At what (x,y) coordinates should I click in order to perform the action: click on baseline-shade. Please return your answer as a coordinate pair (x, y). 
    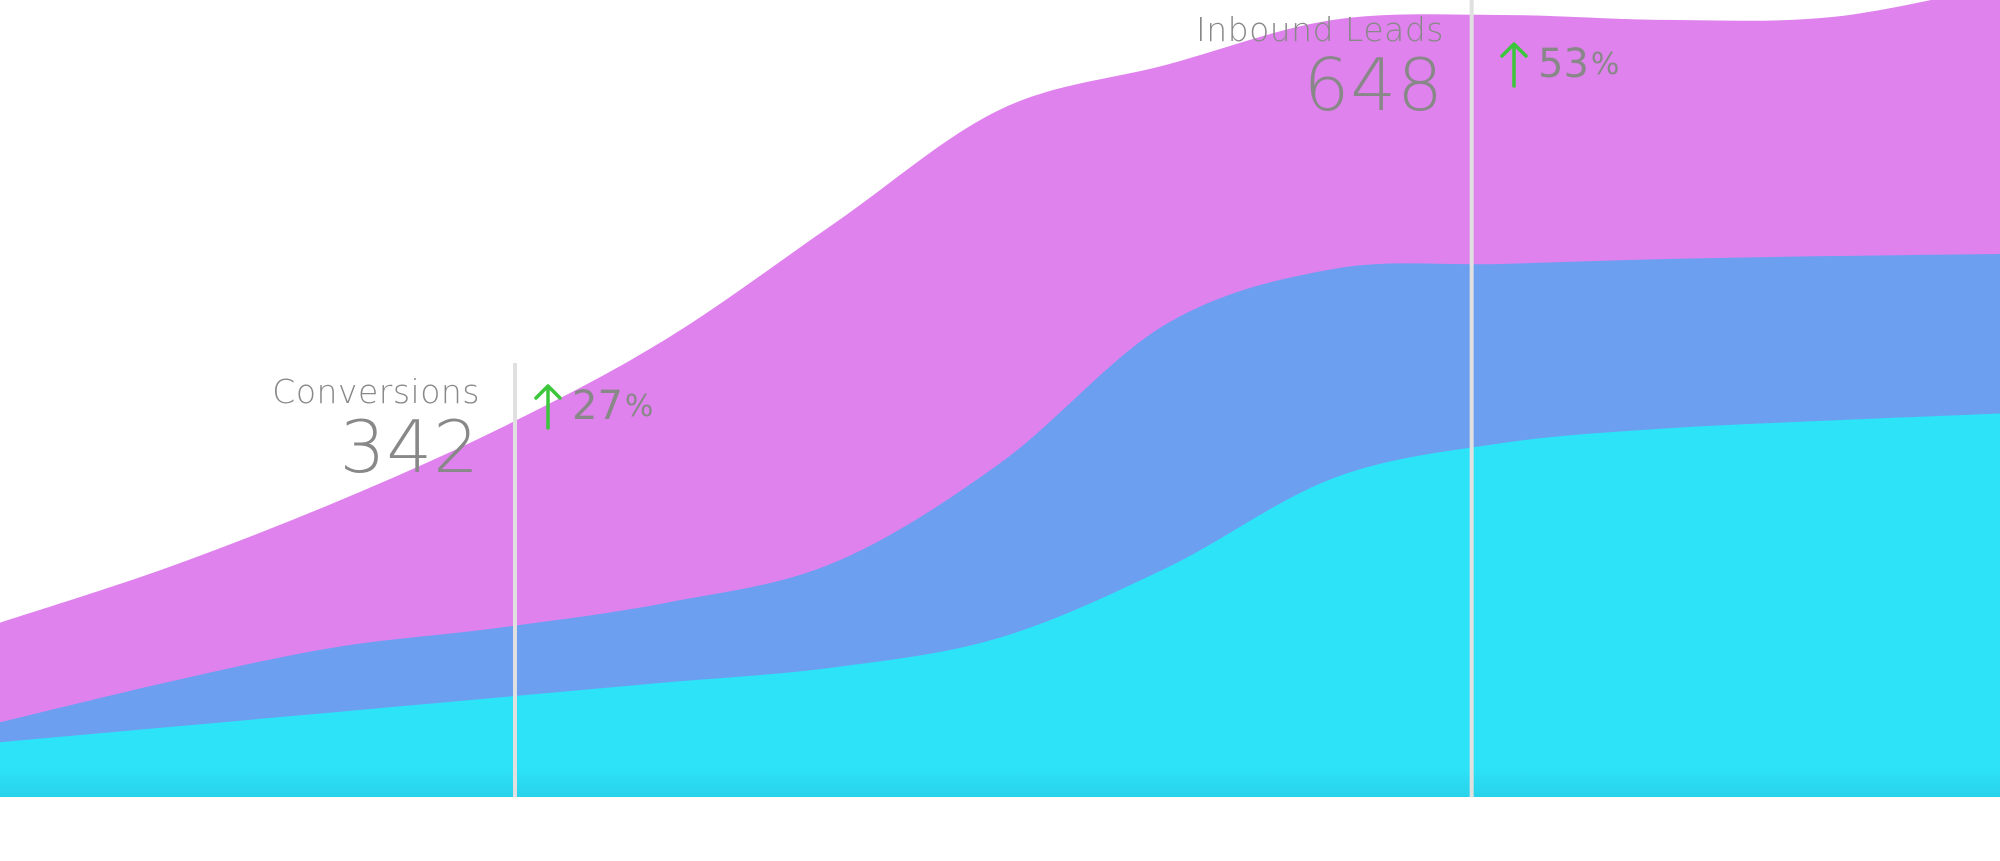
    Looking at the image, I should click on (1000, 782).